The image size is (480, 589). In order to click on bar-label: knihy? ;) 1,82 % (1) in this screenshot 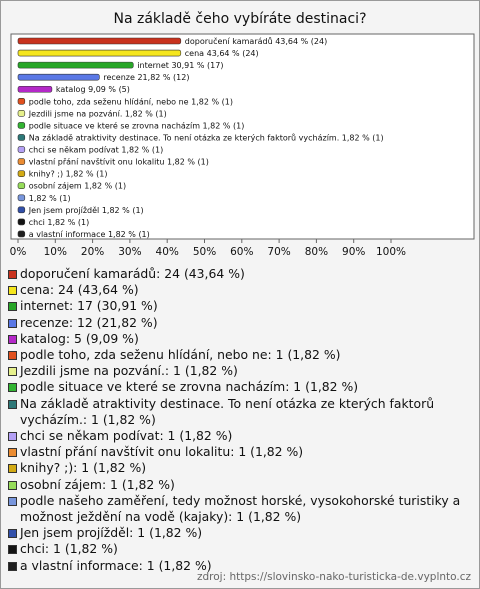, I will do `click(68, 174)`.